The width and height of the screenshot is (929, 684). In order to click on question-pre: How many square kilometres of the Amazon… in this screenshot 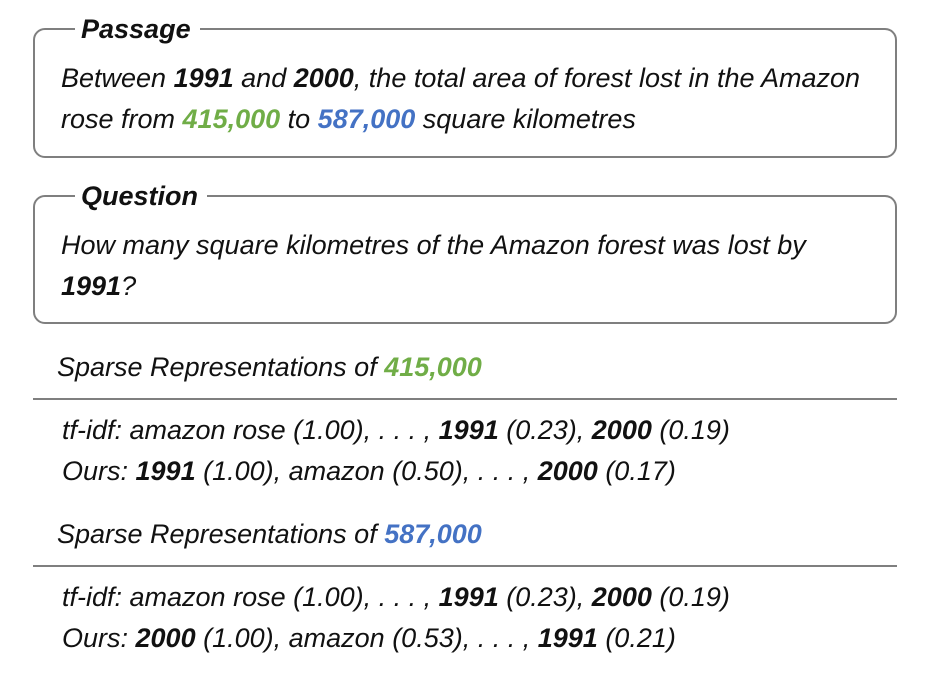, I will do `click(433, 245)`.